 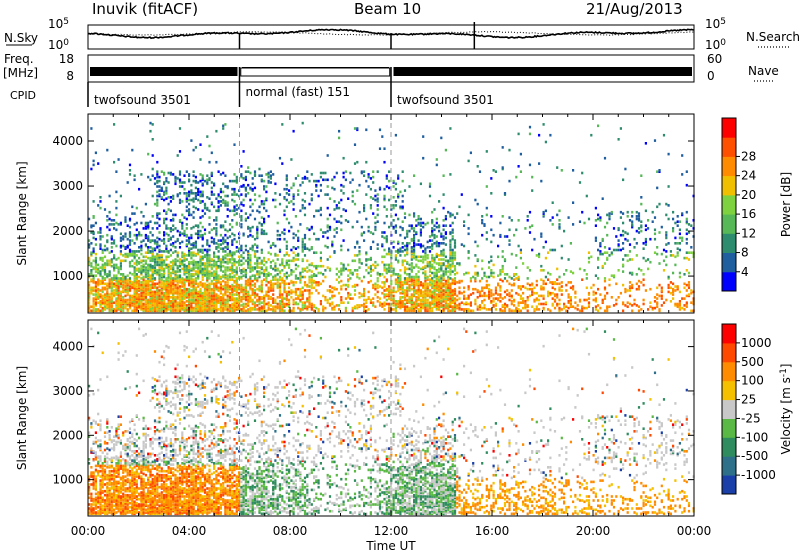 What do you see at coordinates (756, 343) in the screenshot?
I see `velocity-colorbar-label-0: 1000` at bounding box center [756, 343].